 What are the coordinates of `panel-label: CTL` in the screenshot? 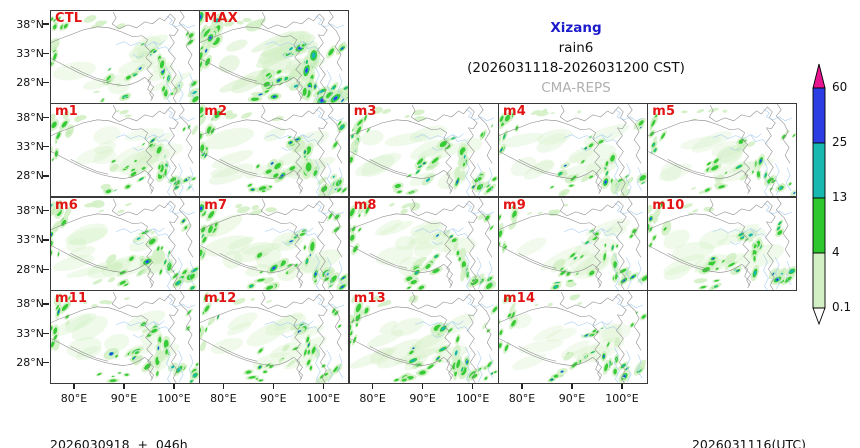 It's located at (69, 18).